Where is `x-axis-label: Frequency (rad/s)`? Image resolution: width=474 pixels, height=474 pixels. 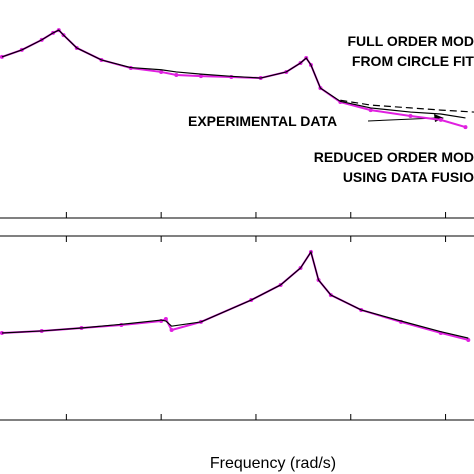
x-axis-label: Frequency (rad/s) is located at coordinates (273, 463).